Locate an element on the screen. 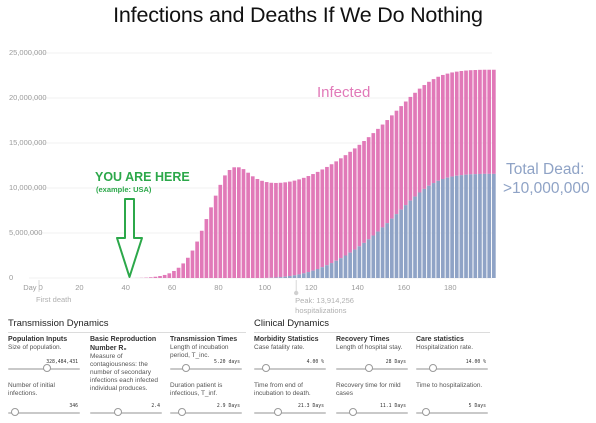 Image resolution: width=596 pixels, height=423 pixels. incubation-period-slider-knob is located at coordinates (185, 368).